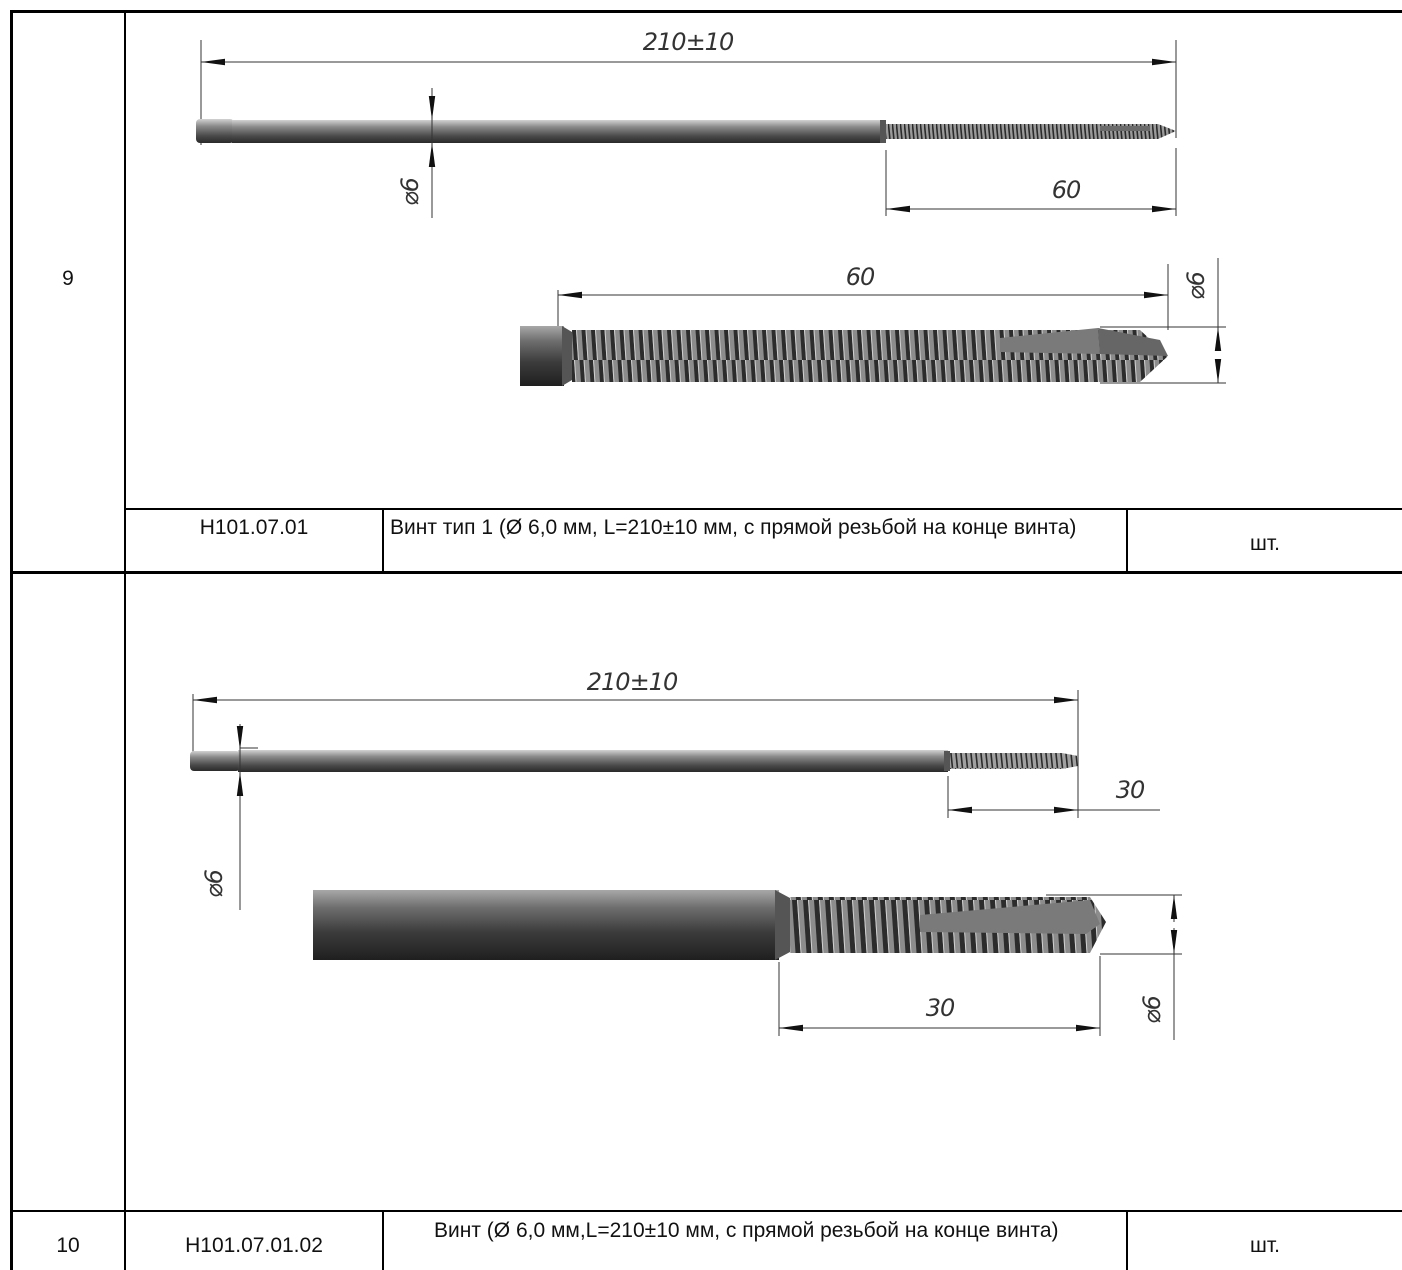 The image size is (1402, 1270). I want to click on table-border-top, so click(706, 11).